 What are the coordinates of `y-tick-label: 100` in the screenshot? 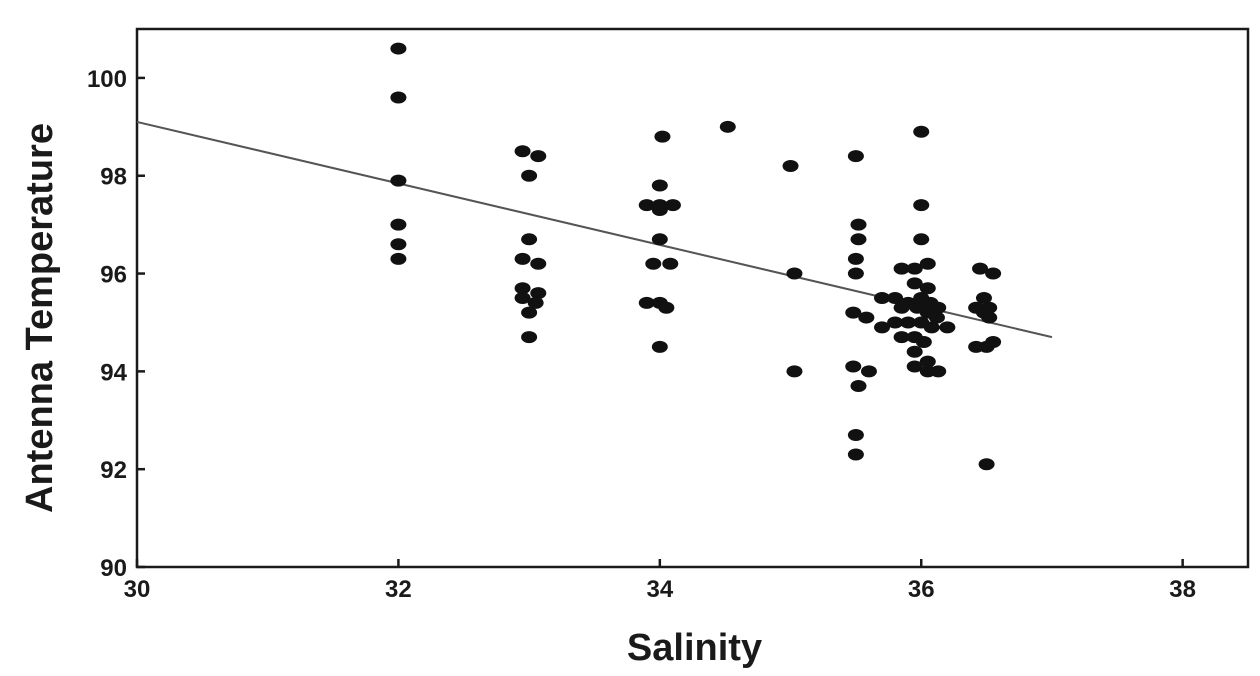 It's located at (107, 79).